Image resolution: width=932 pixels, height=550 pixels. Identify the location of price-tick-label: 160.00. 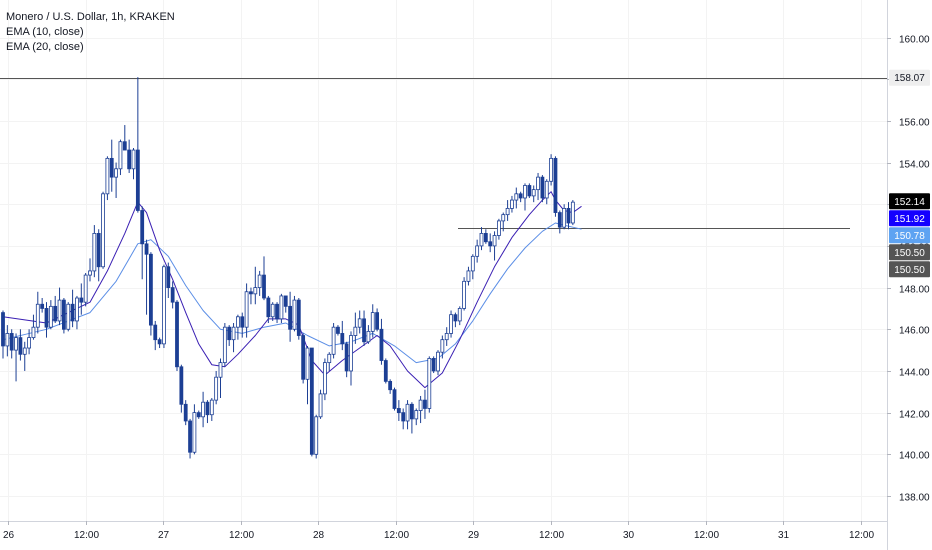
(914, 40).